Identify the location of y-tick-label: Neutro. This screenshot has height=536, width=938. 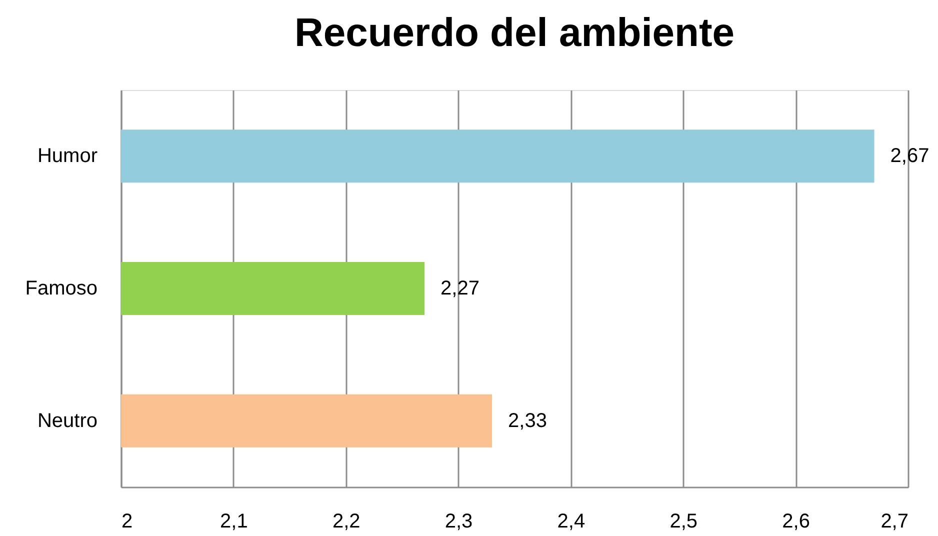
(67, 421).